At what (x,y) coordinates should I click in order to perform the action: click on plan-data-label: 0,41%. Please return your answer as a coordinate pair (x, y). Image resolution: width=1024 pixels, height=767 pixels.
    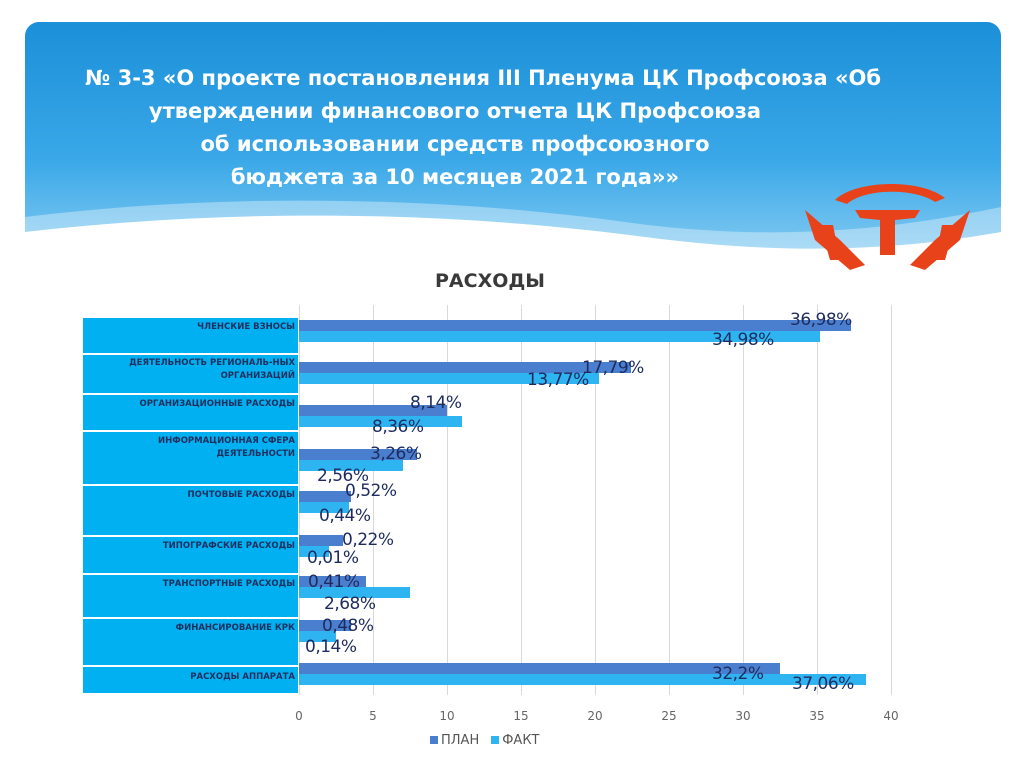
    Looking at the image, I should click on (334, 582).